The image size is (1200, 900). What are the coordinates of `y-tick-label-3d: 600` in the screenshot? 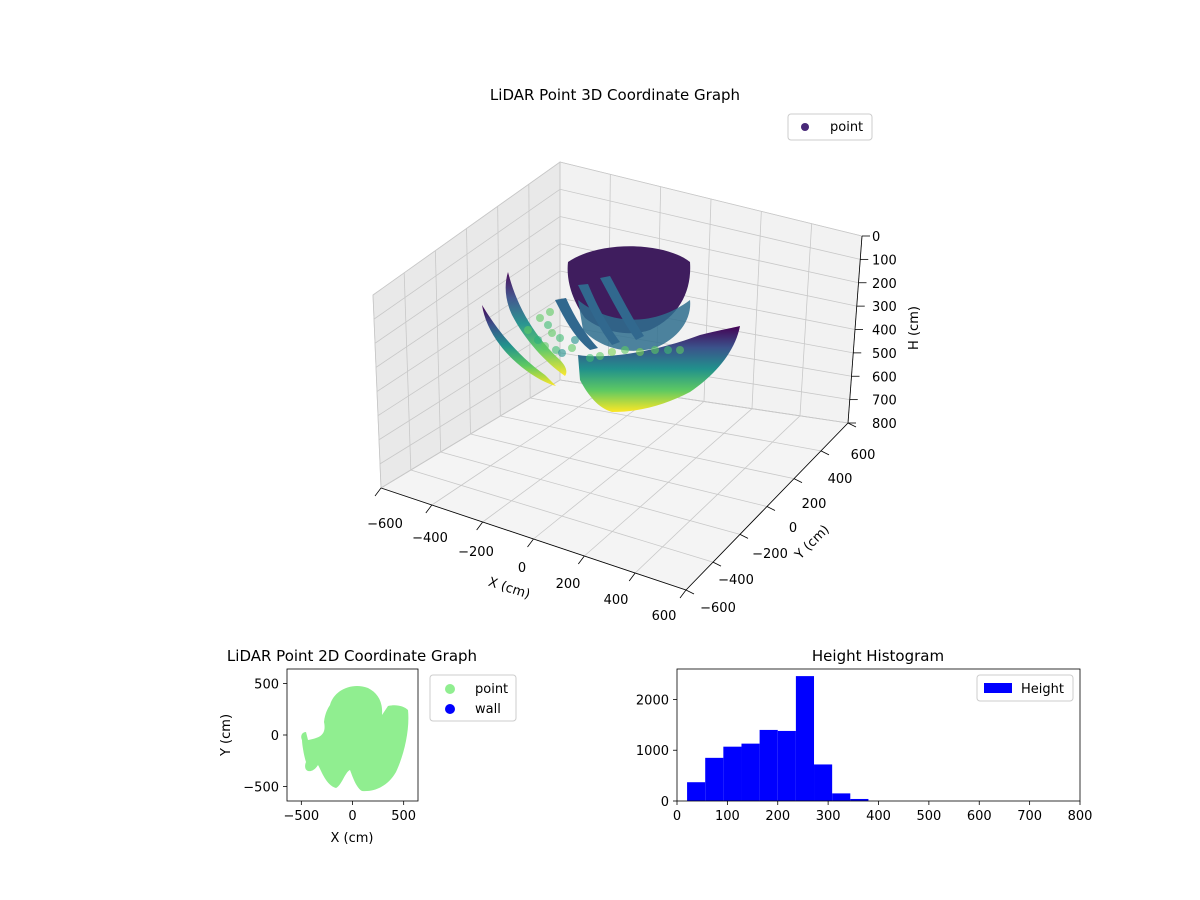 It's located at (863, 455).